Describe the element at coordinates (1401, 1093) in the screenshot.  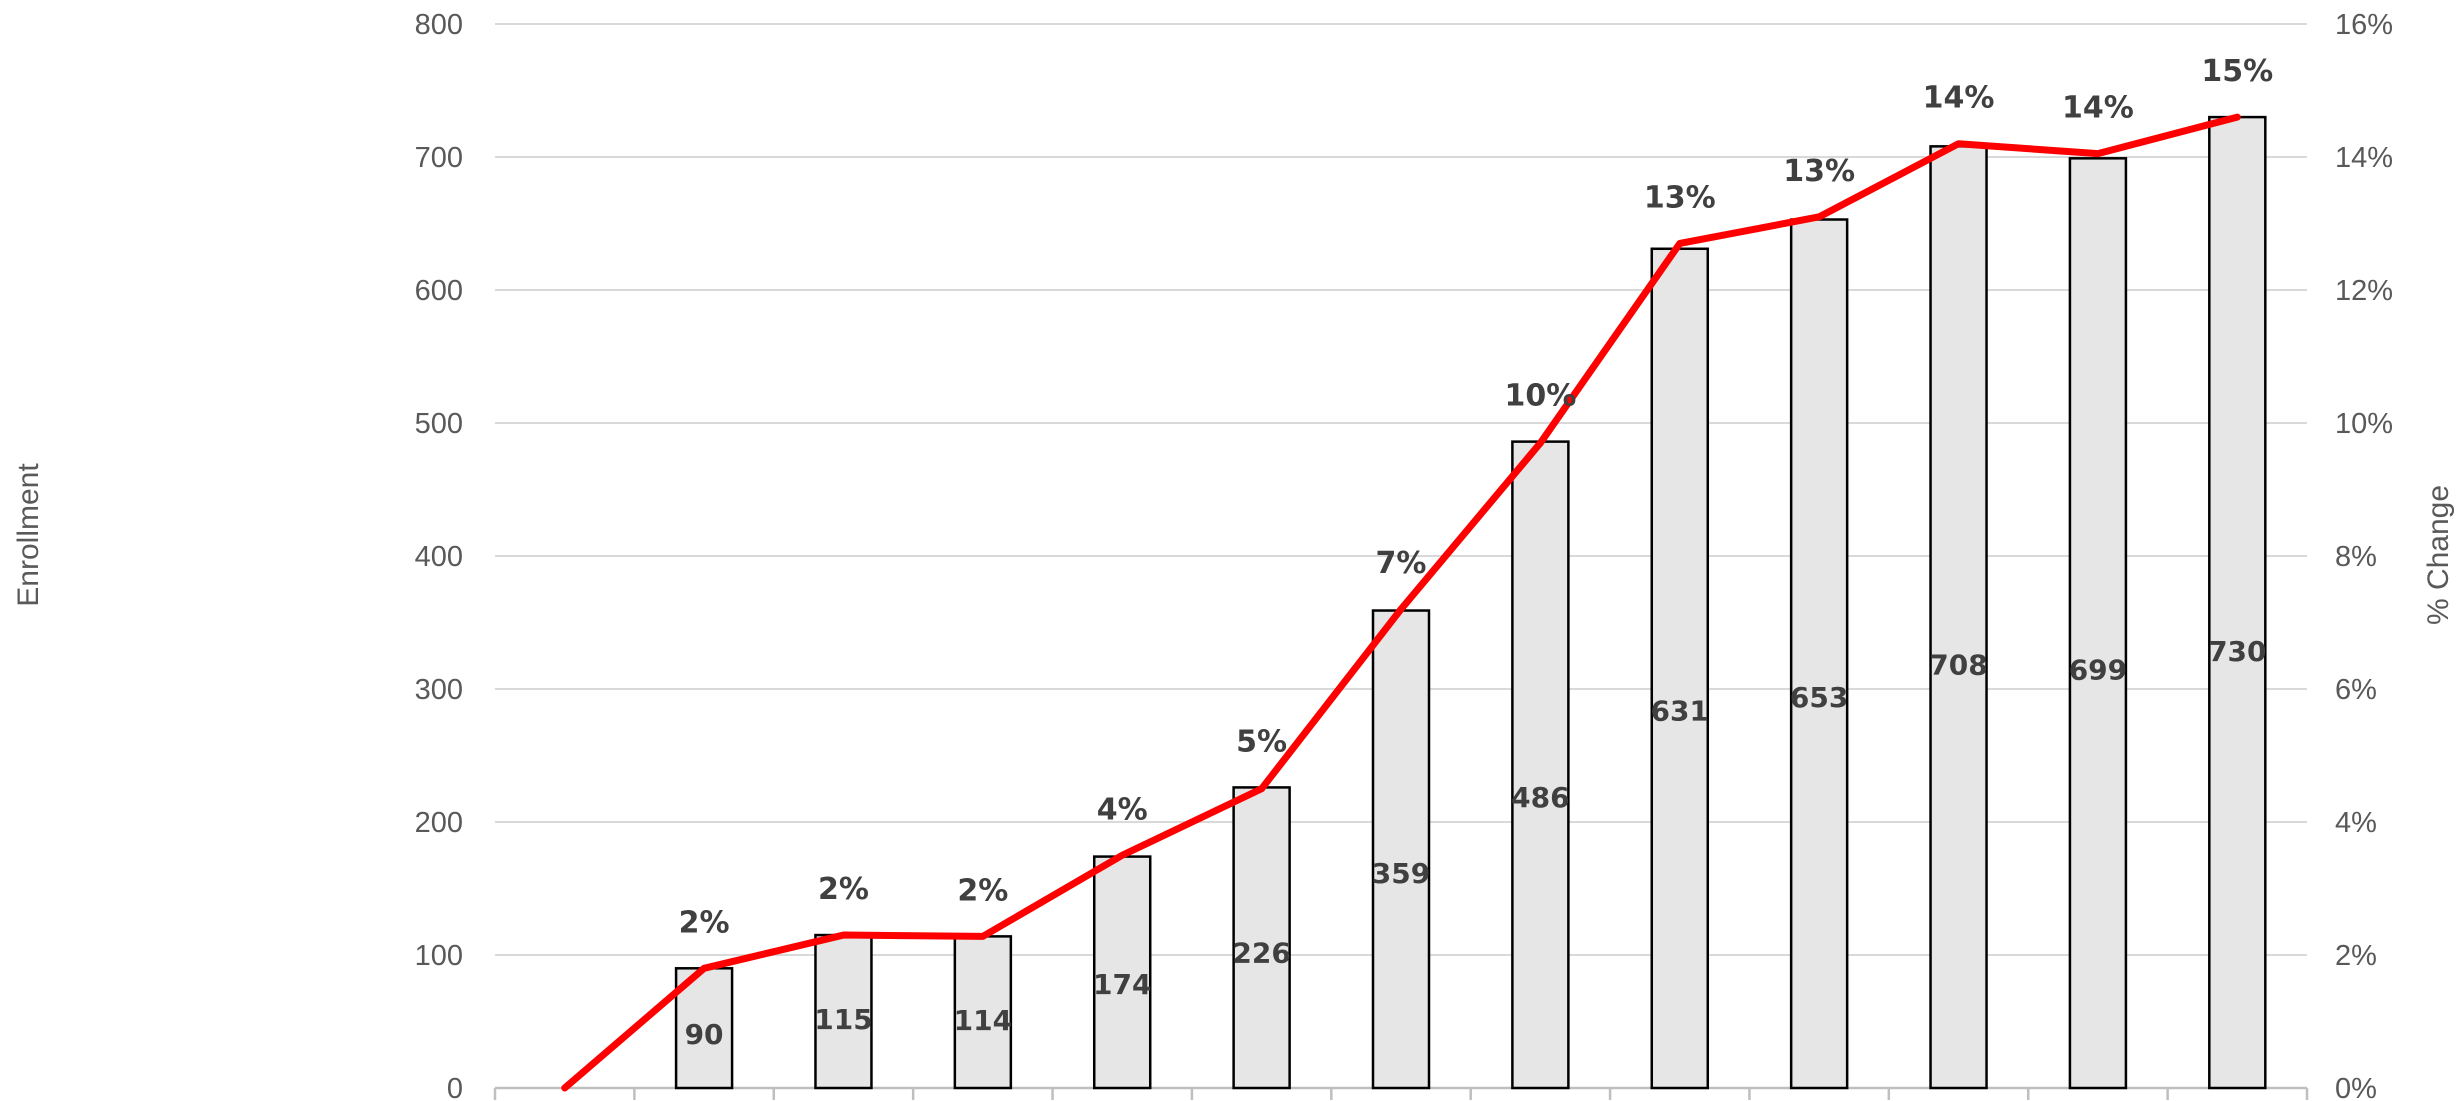
I see `axes` at that location.